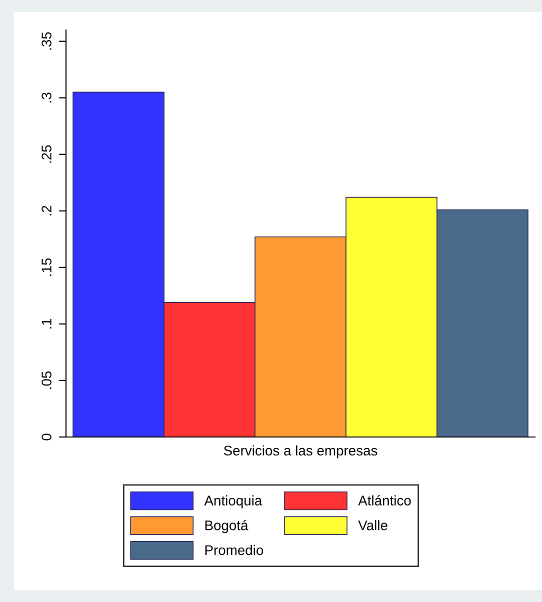 The height and width of the screenshot is (602, 542). What do you see at coordinates (47, 97) in the screenshot?
I see `y-tick-label: .3` at bounding box center [47, 97].